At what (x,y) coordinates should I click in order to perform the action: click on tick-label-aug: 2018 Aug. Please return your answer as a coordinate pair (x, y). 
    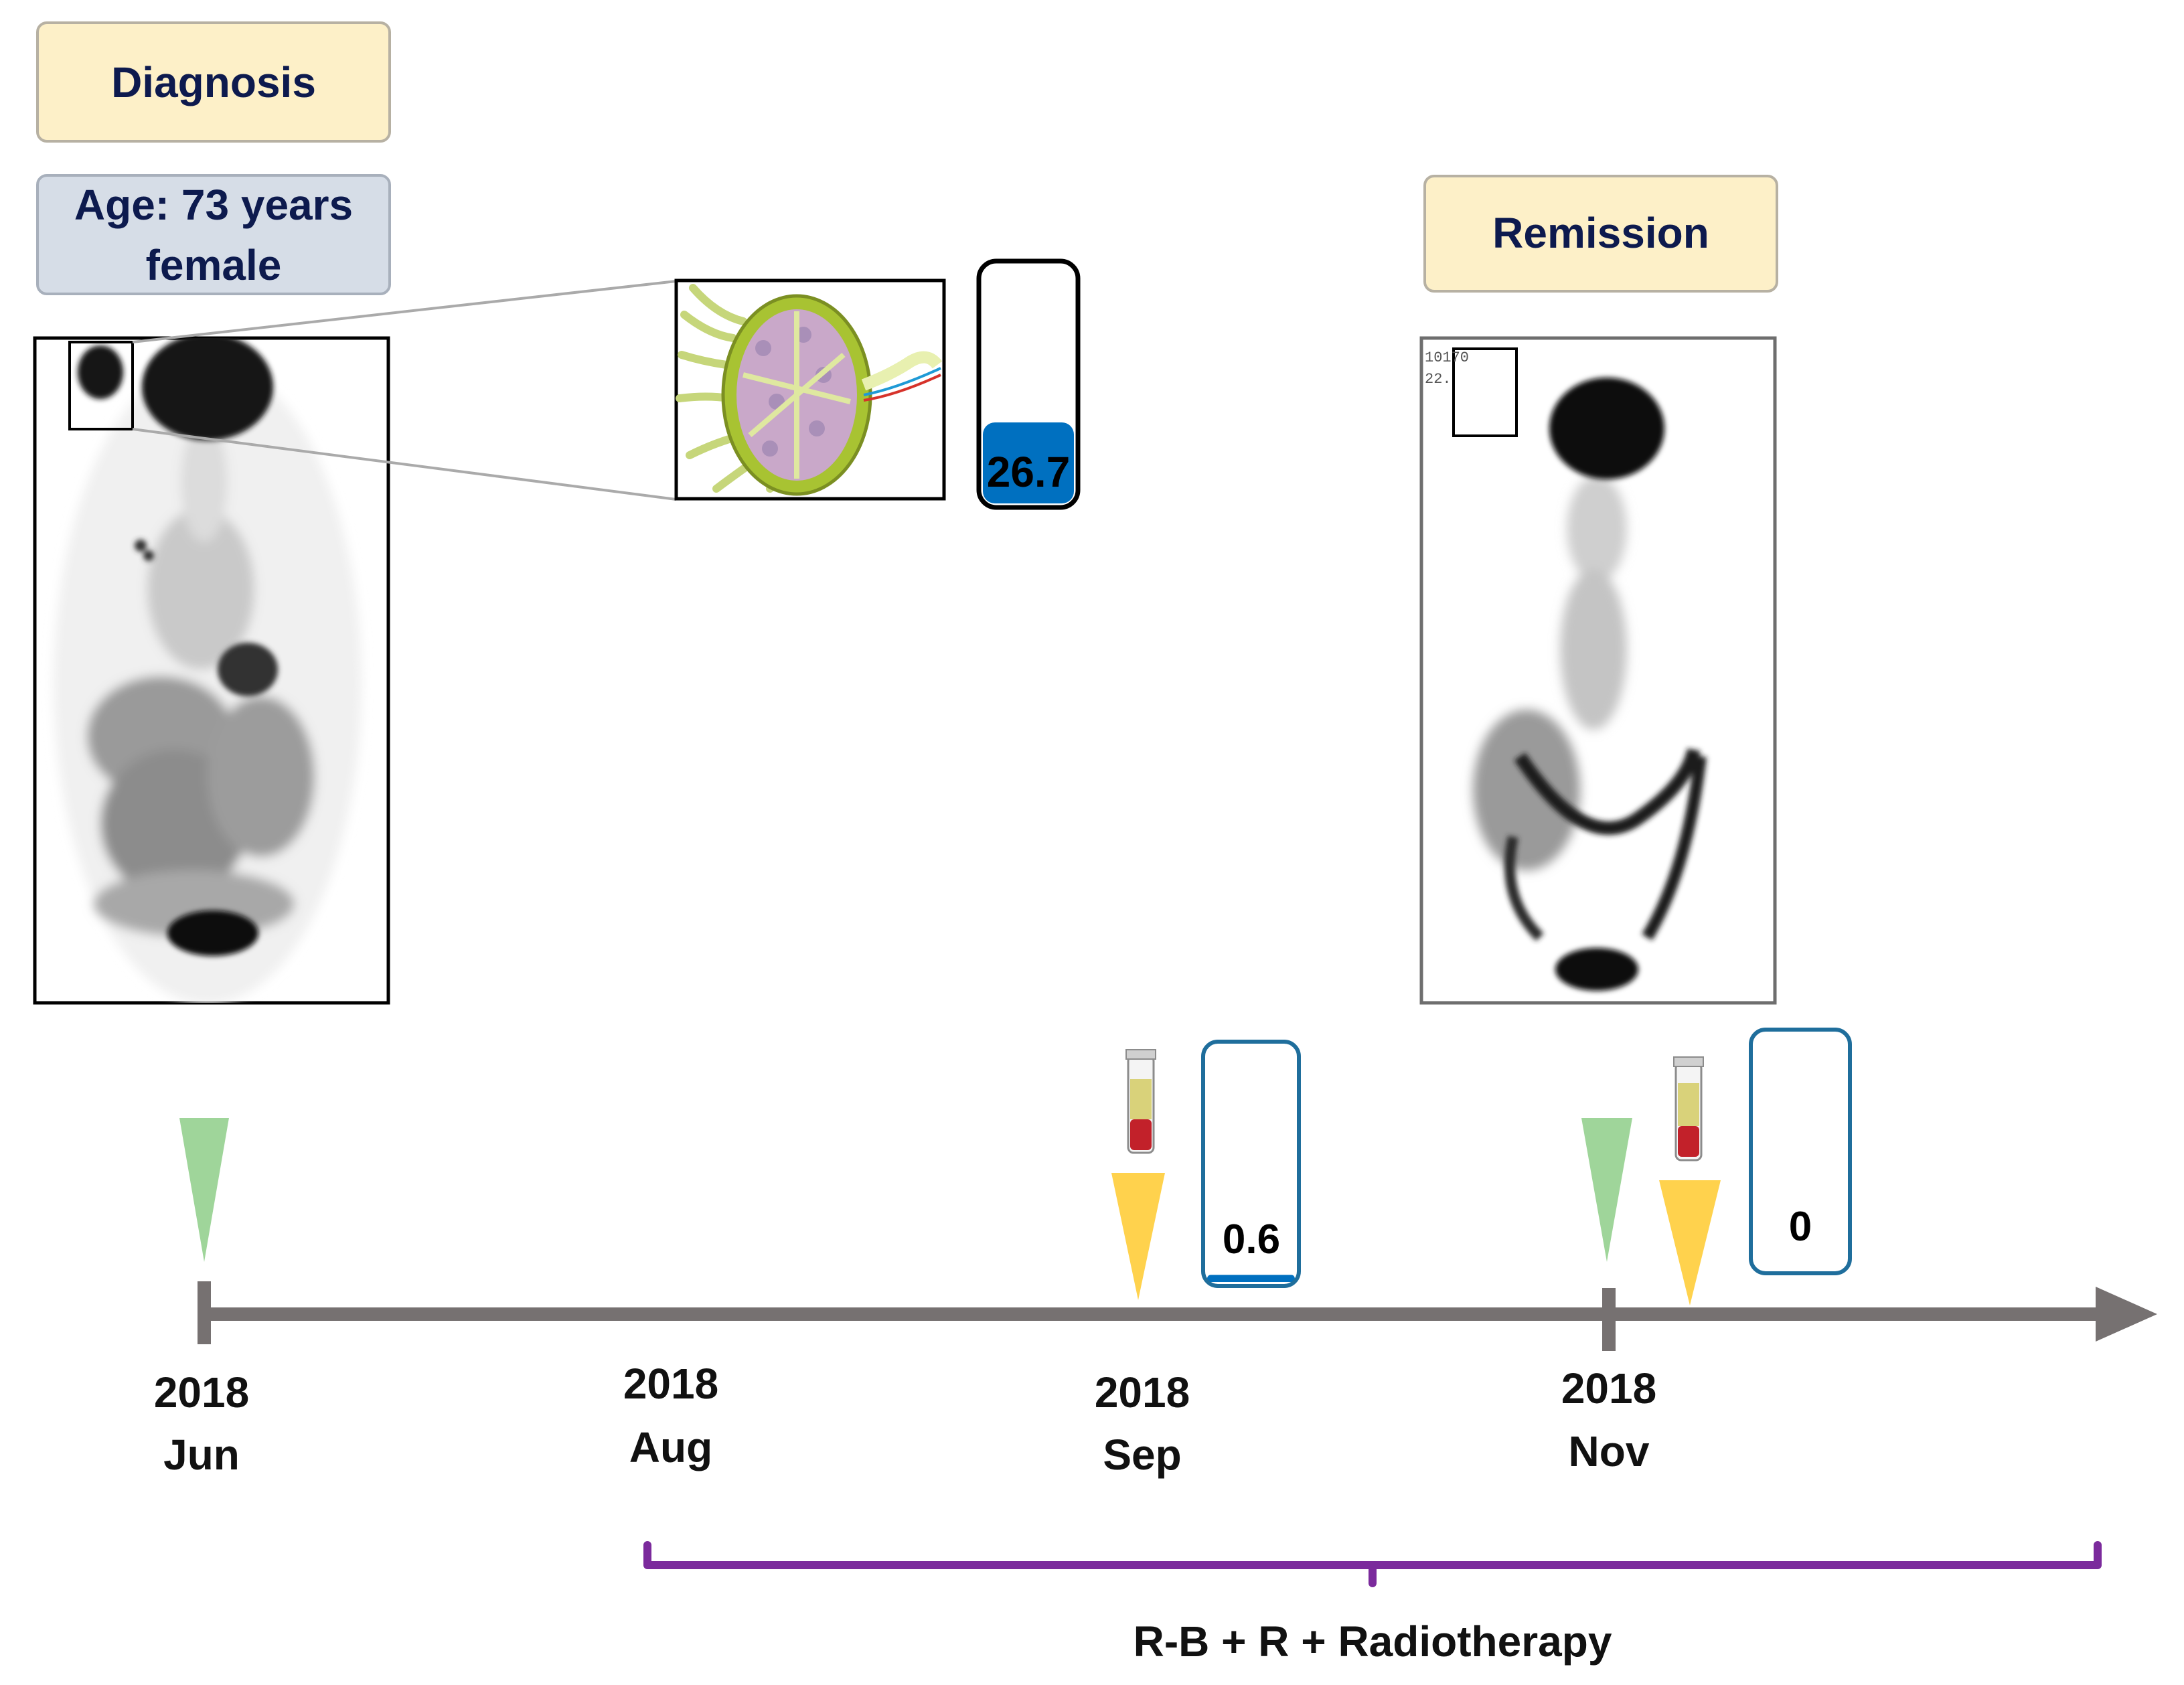
    Looking at the image, I should click on (670, 1415).